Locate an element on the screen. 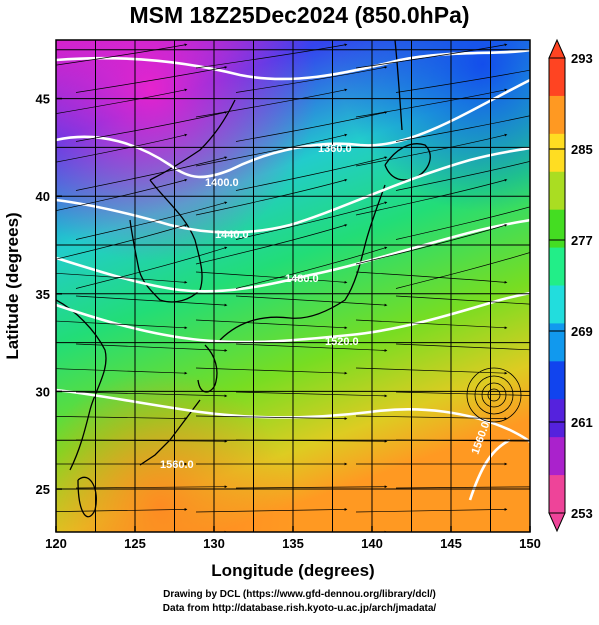 Image resolution: width=599 pixels, height=625 pixels. colorbar-tick-label: 293 is located at coordinates (582, 58).